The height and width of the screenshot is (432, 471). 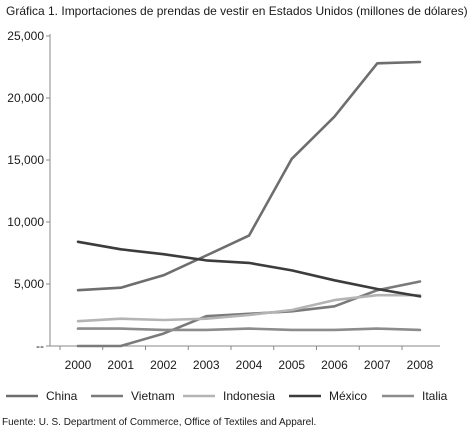 What do you see at coordinates (153, 396) in the screenshot?
I see `legend-label-vietnam: Vietnam` at bounding box center [153, 396].